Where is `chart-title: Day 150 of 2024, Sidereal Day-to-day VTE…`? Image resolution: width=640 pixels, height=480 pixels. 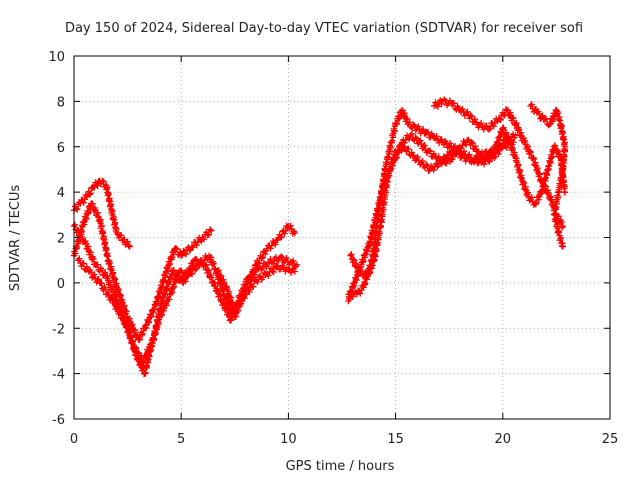 chart-title: Day 150 of 2024, Sidereal Day-to-day VTE… is located at coordinates (324, 28).